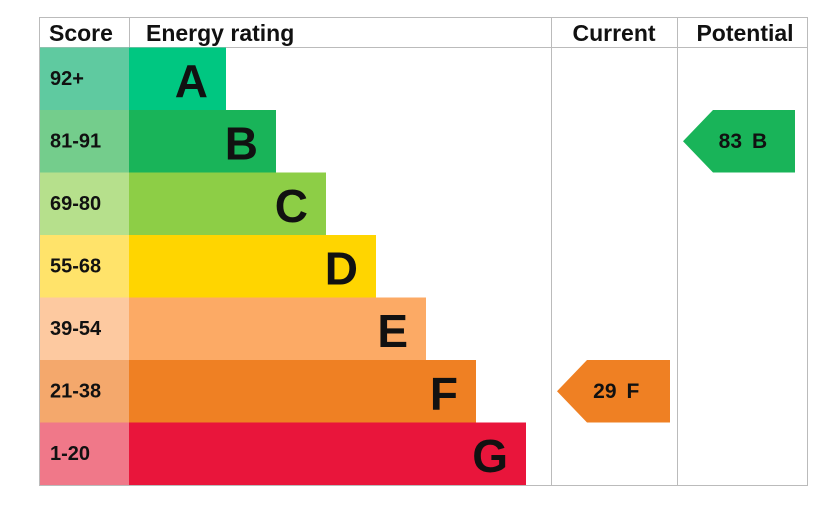 Image resolution: width=825 pixels, height=526 pixels. Describe the element at coordinates (341, 268) in the screenshot. I see `band-letter: D` at that location.